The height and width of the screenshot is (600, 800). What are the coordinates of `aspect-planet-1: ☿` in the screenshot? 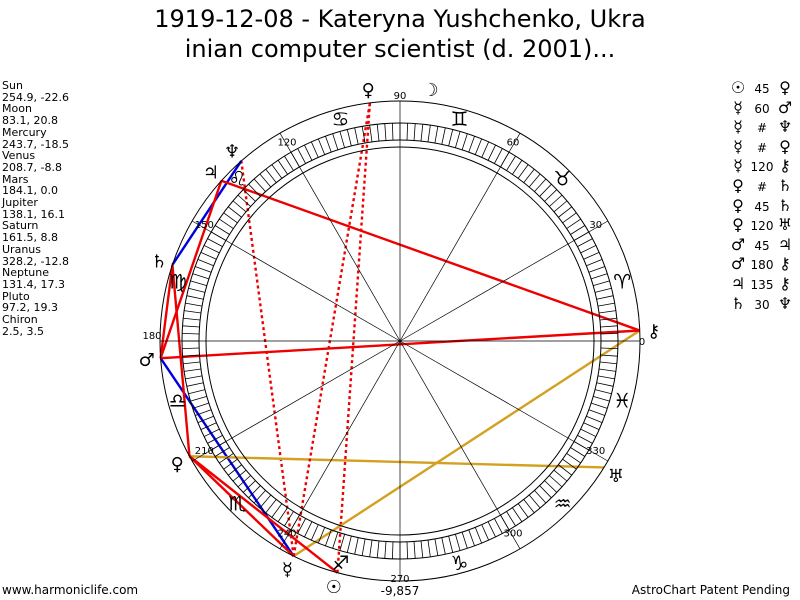 It's located at (738, 107).